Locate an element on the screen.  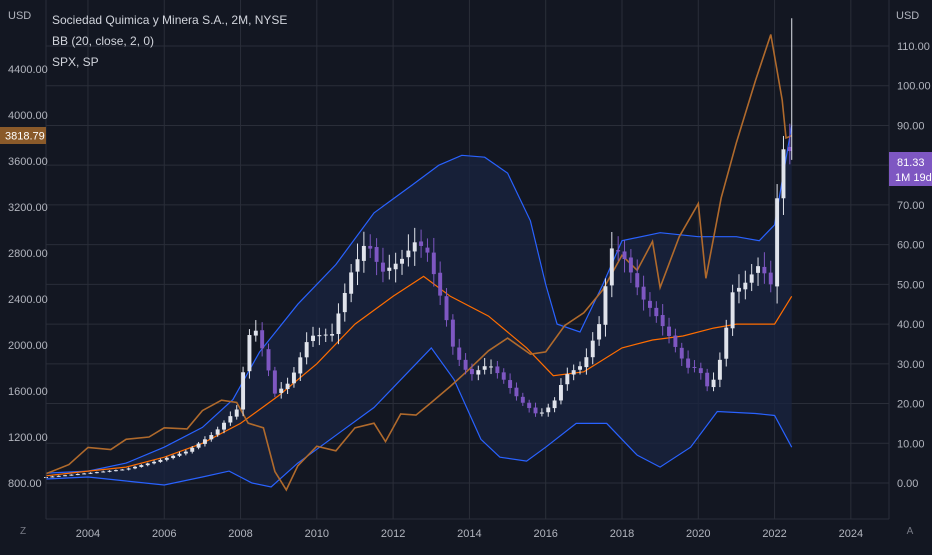
left-axis-unit: USD is located at coordinates (19, 16).